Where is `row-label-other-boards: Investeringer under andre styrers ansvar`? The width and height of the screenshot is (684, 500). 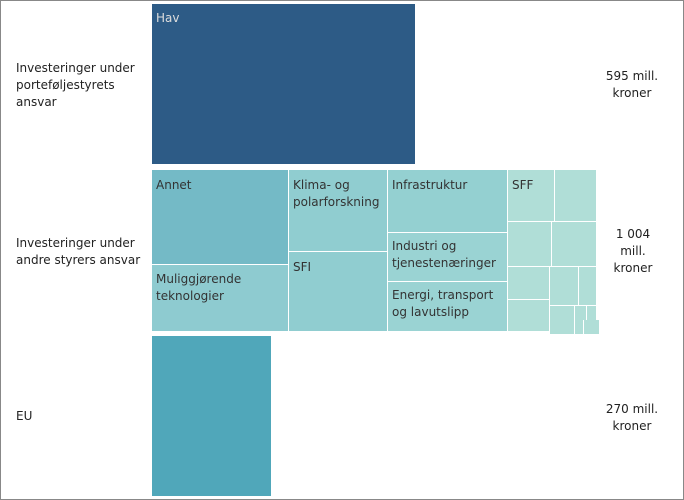
row-label-other-boards: Investeringer under andre styrers ansvar is located at coordinates (78, 251).